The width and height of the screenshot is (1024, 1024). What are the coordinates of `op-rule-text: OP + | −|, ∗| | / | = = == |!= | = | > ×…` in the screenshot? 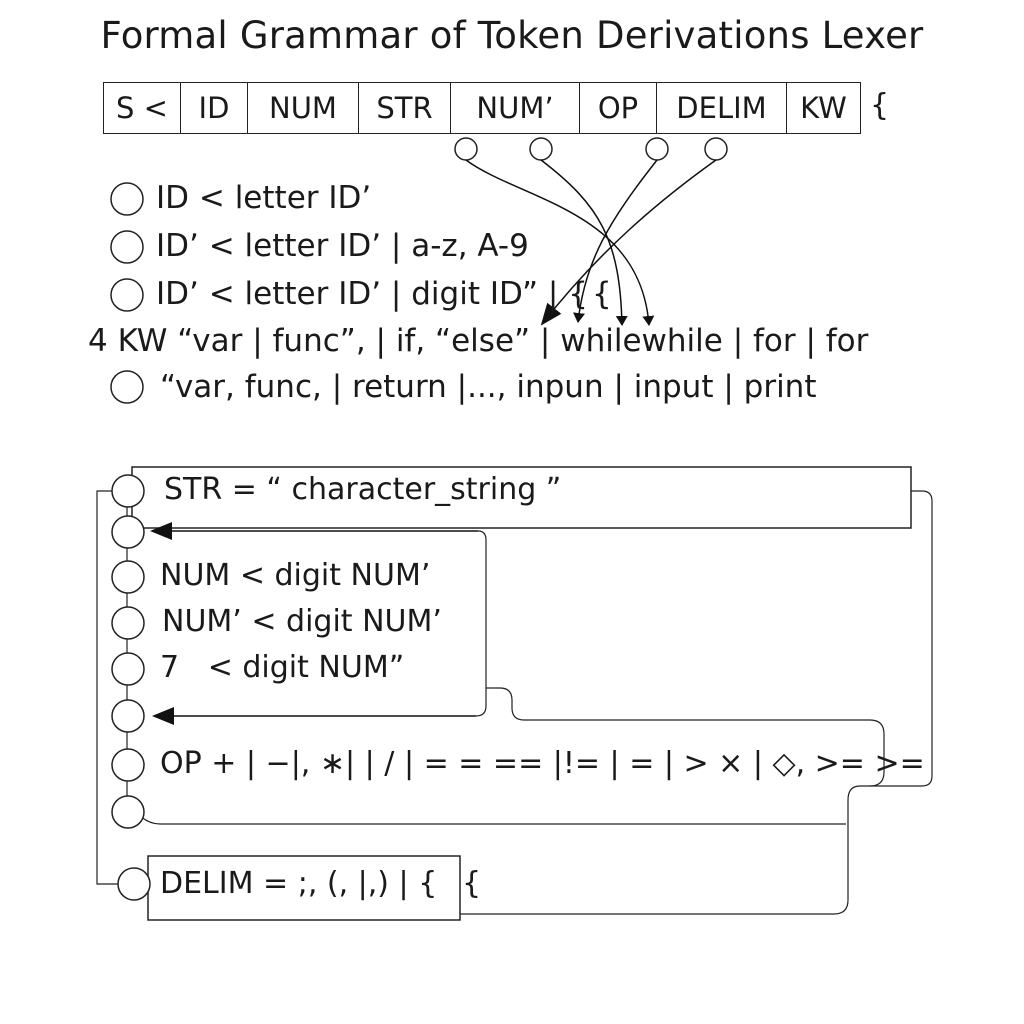 It's located at (542, 763).